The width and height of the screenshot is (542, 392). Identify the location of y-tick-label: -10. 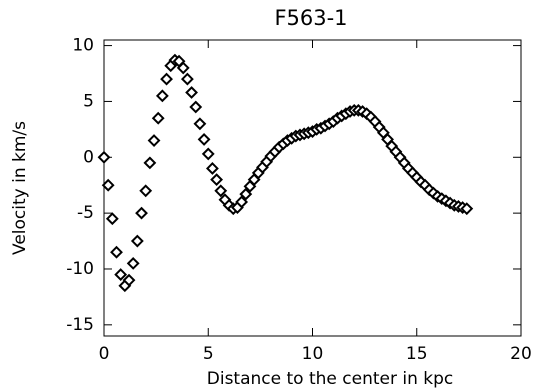
(80, 269).